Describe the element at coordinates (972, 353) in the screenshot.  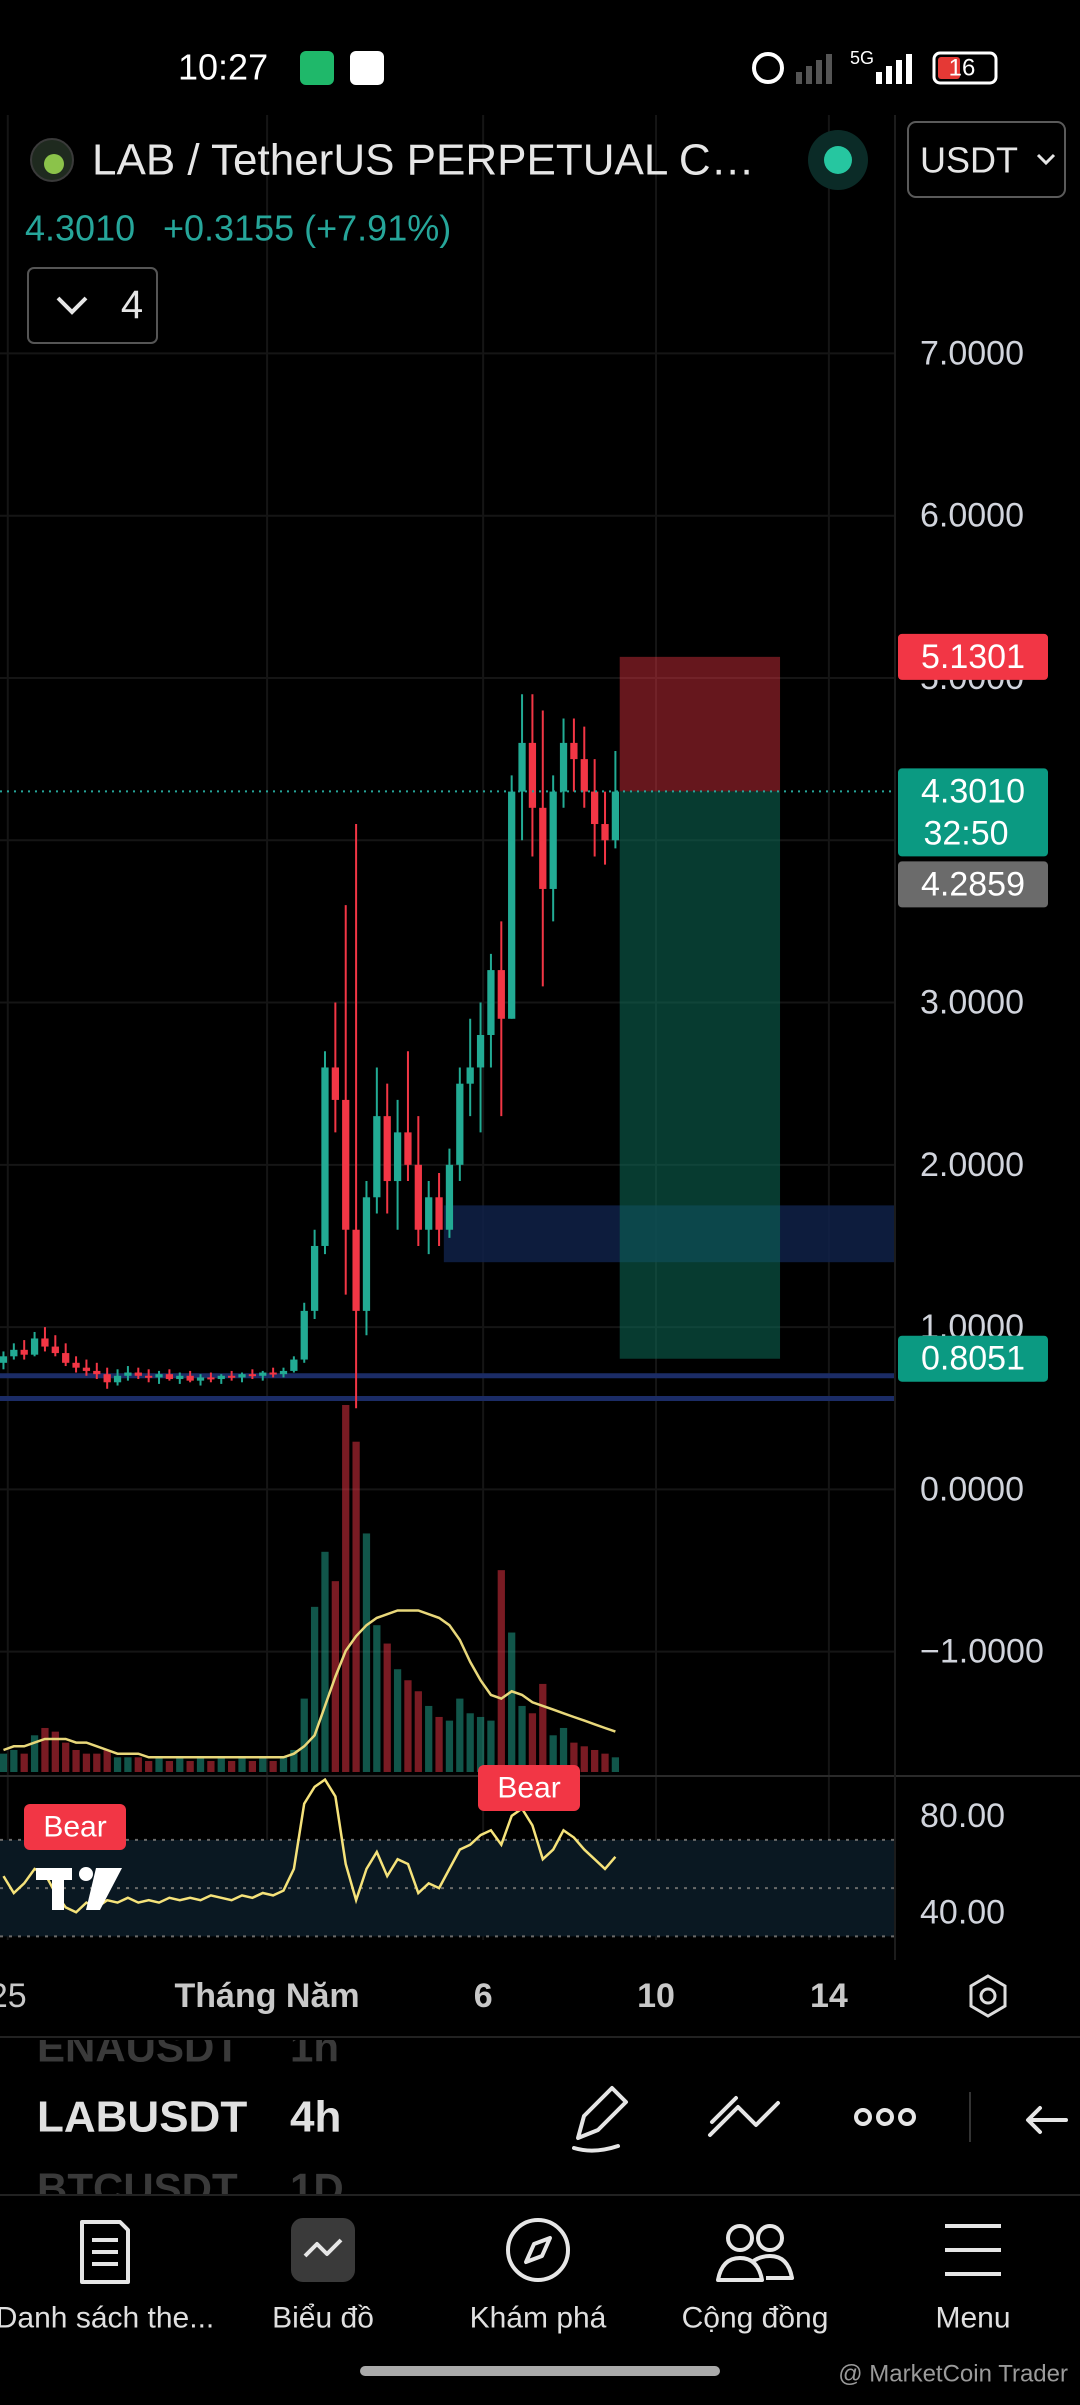
I see `y-tick-label: 7.0000` at that location.